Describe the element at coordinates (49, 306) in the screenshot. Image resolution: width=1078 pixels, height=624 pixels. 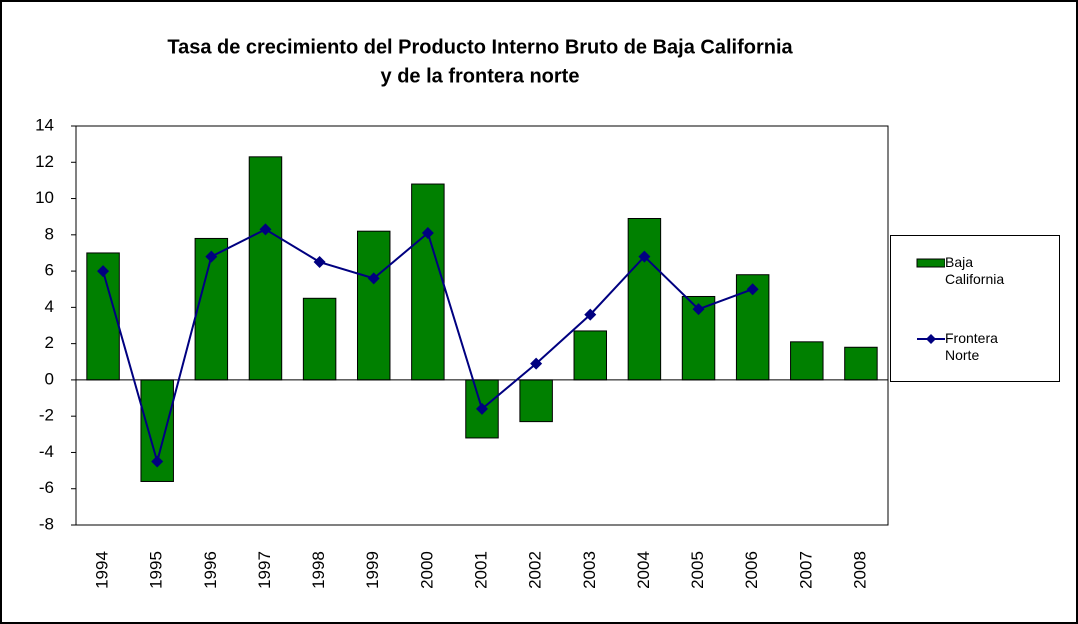
I see `y-tick-label: 4` at that location.